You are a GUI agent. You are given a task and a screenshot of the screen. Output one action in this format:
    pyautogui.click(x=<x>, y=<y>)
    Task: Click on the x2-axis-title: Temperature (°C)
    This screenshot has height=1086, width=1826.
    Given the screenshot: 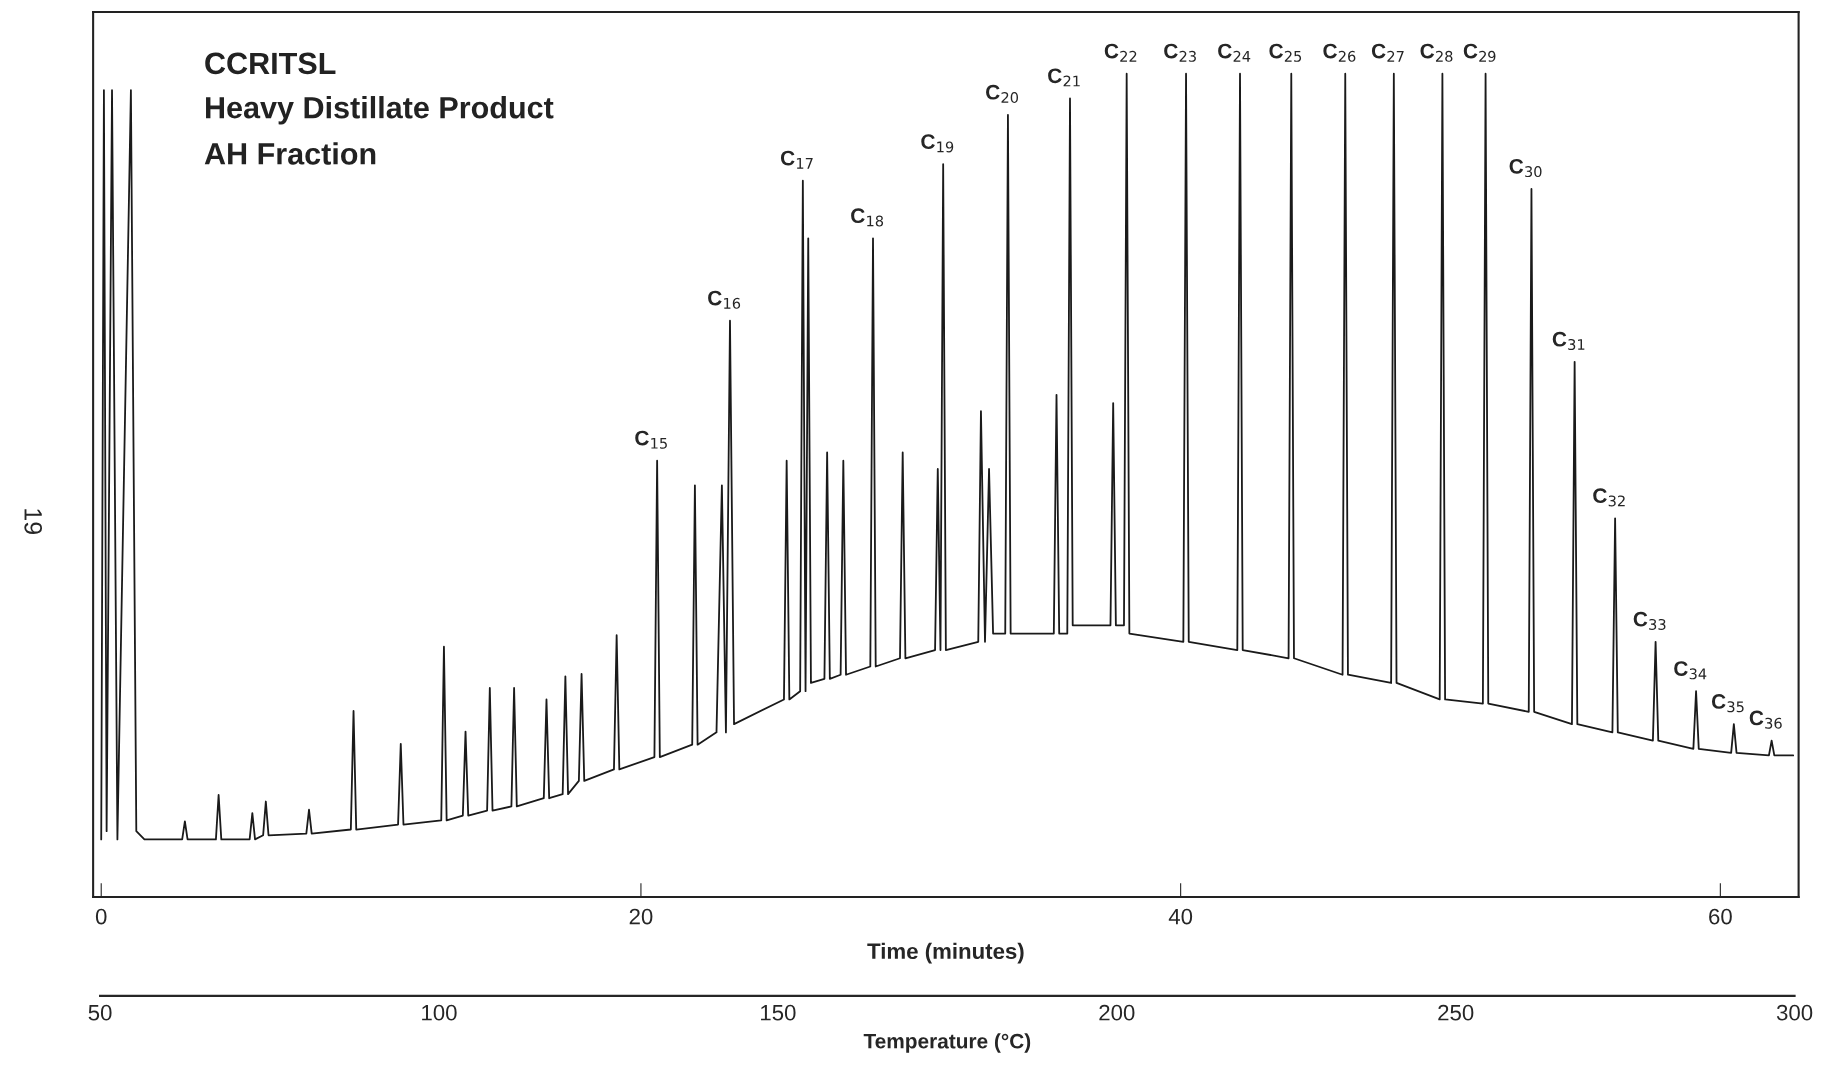 What is the action you would take?
    pyautogui.click(x=947, y=1043)
    